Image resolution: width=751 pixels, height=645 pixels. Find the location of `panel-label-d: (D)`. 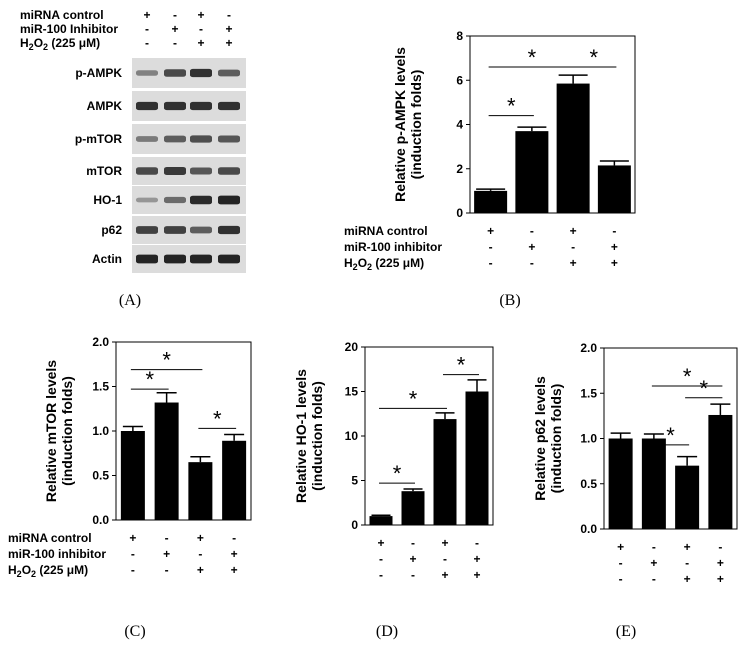

panel-label-d: (D) is located at coordinates (387, 631).